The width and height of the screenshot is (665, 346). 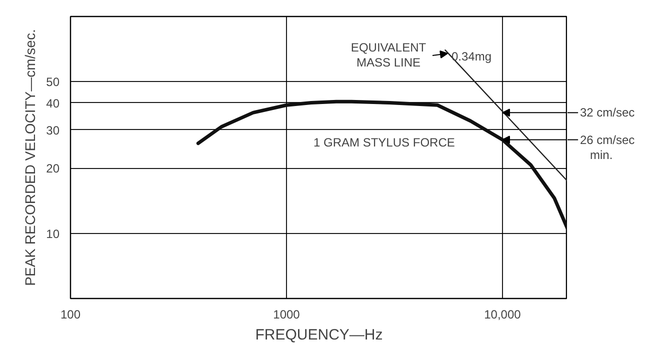 I want to click on annotation: EQUIVALENT MASS LINE, so click(x=388, y=55).